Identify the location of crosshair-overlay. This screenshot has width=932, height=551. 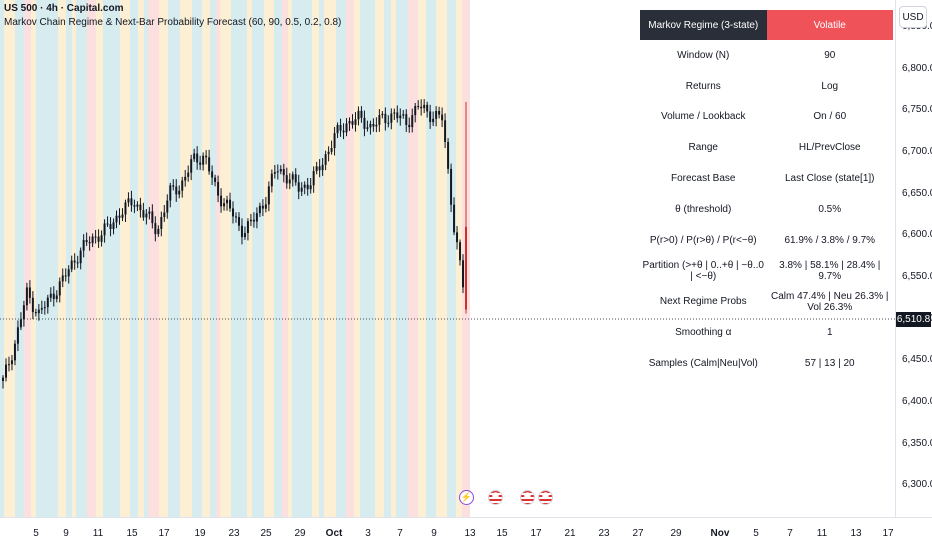
(447, 319).